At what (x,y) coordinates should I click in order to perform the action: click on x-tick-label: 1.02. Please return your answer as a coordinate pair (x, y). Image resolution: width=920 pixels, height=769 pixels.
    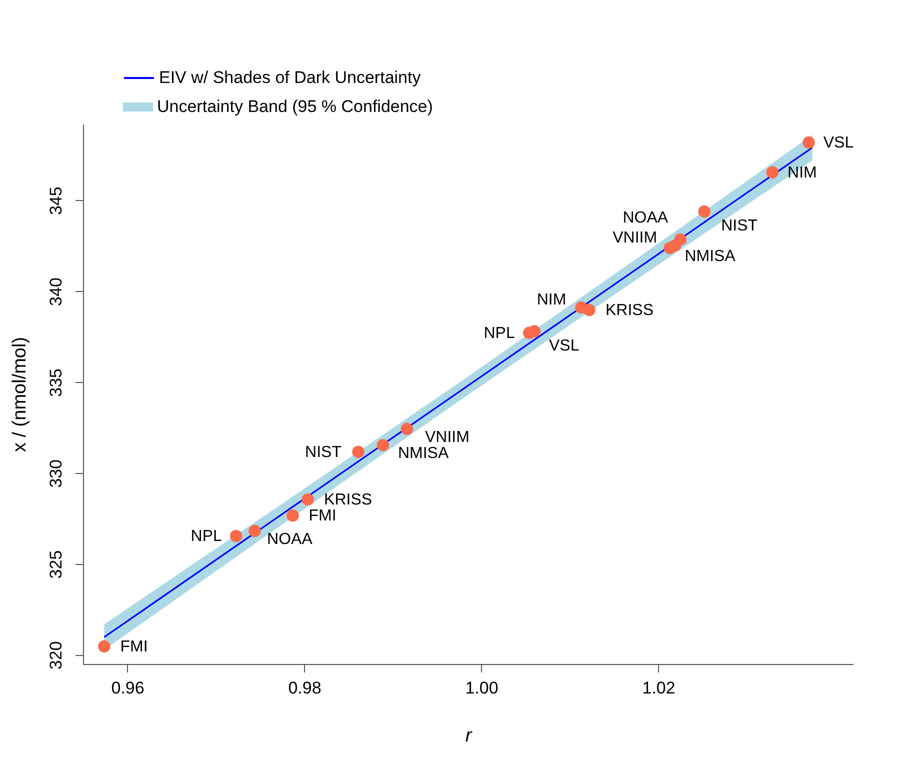
    Looking at the image, I should click on (659, 688).